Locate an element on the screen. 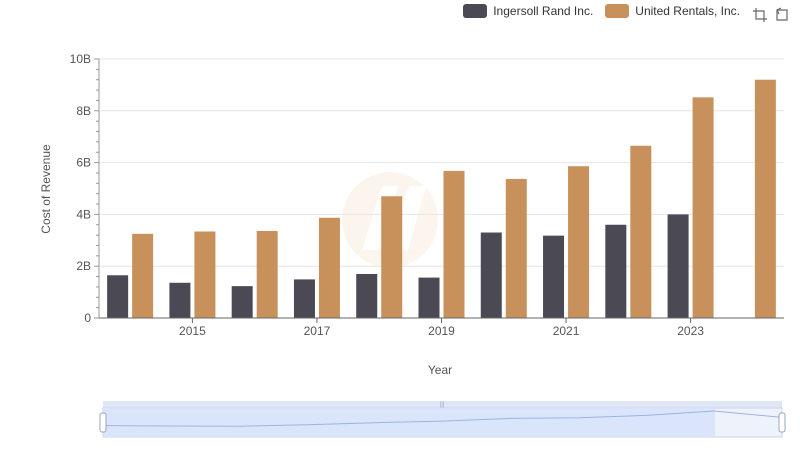 This screenshot has height=461, width=800. y-tick-label: 0 is located at coordinates (87, 318).